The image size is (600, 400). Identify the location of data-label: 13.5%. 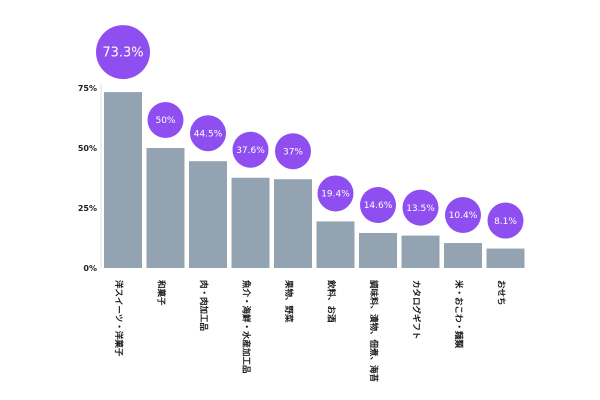
(420, 209).